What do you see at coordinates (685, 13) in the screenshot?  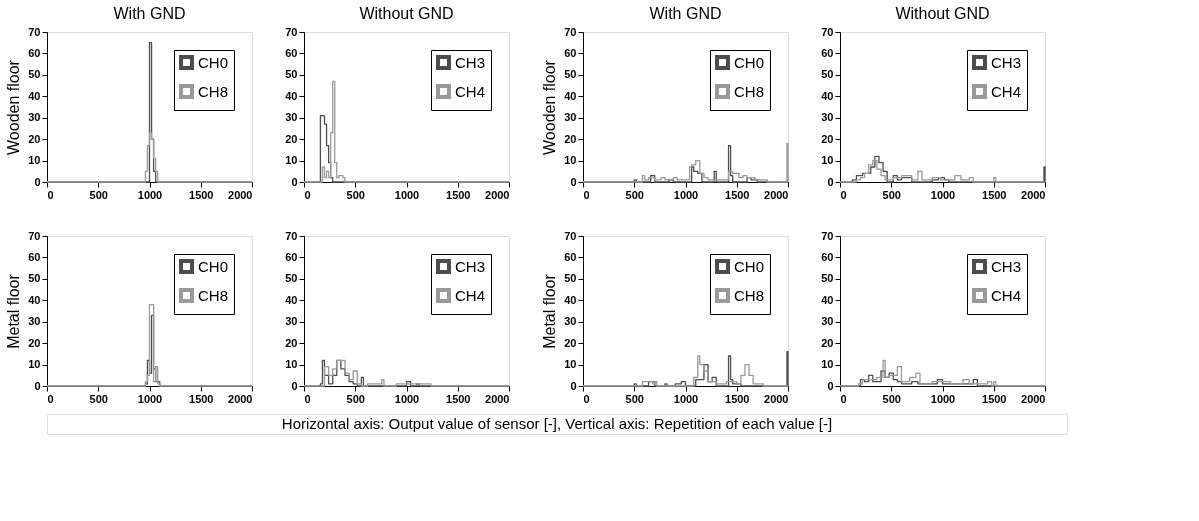 I see `chart-title: With GND` at bounding box center [685, 13].